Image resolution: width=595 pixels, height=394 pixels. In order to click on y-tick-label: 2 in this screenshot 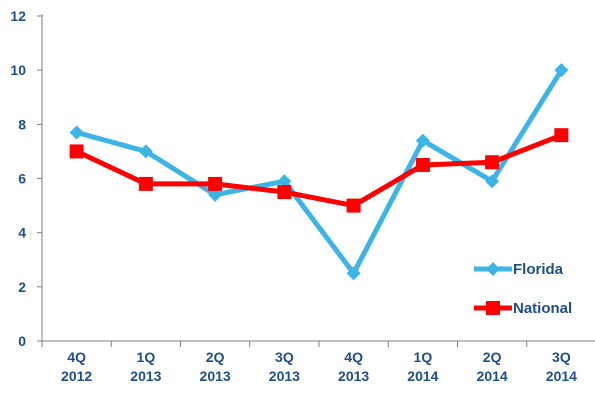, I will do `click(22, 287)`.